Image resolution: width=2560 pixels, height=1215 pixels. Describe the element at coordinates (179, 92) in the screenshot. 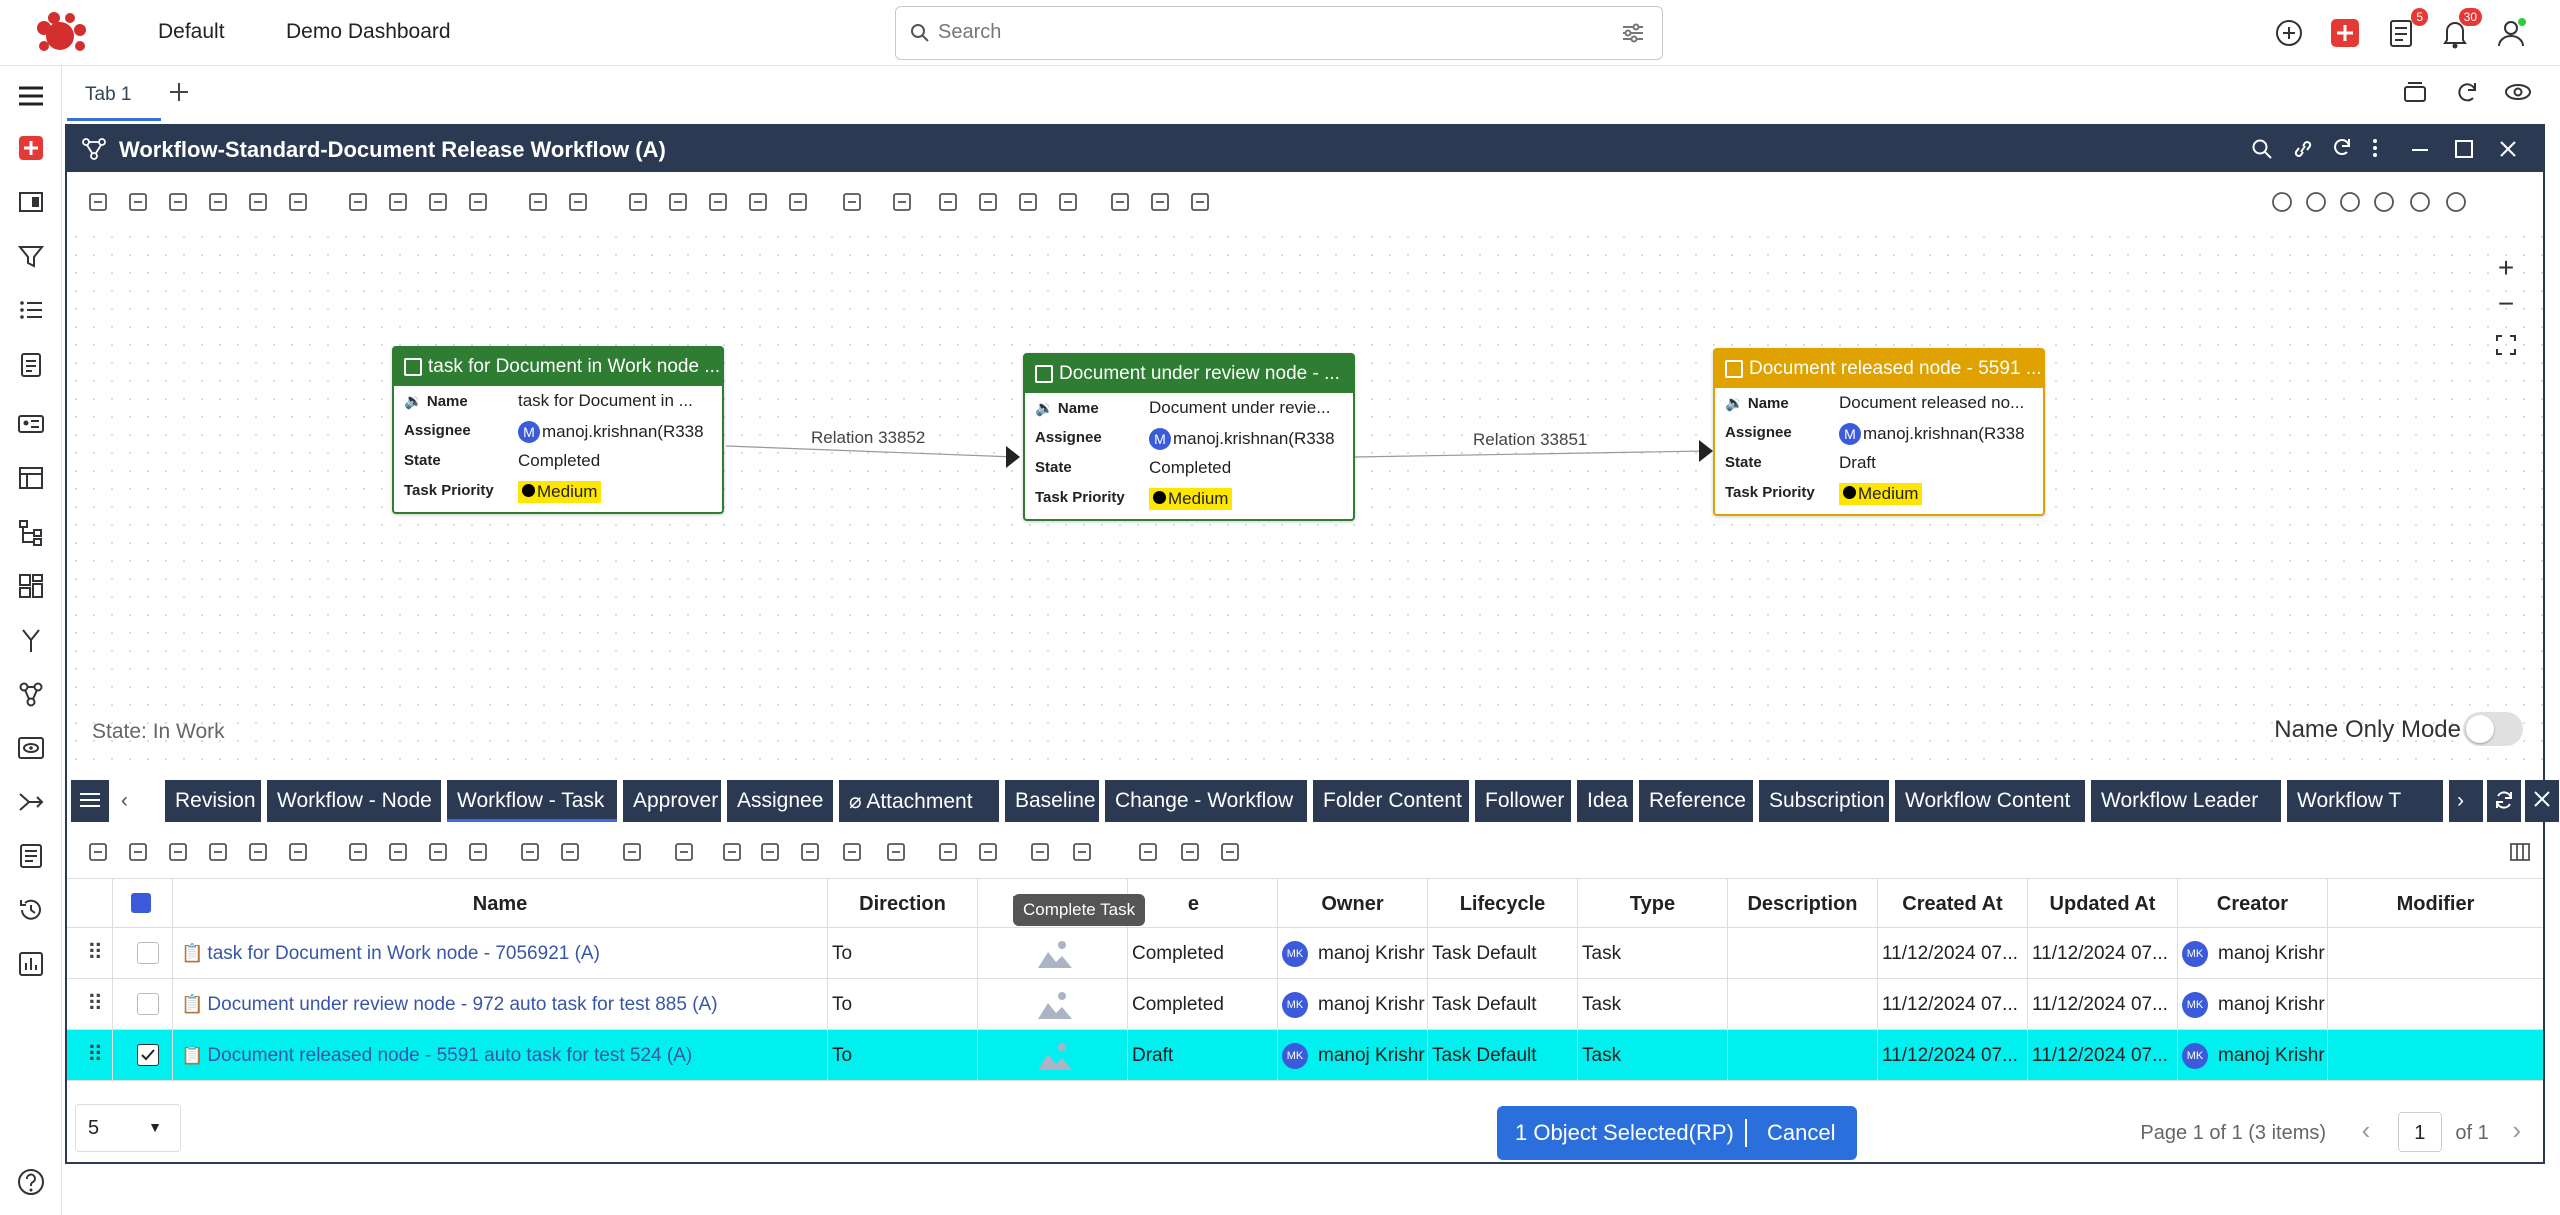

I see `add-tab-icon` at that location.